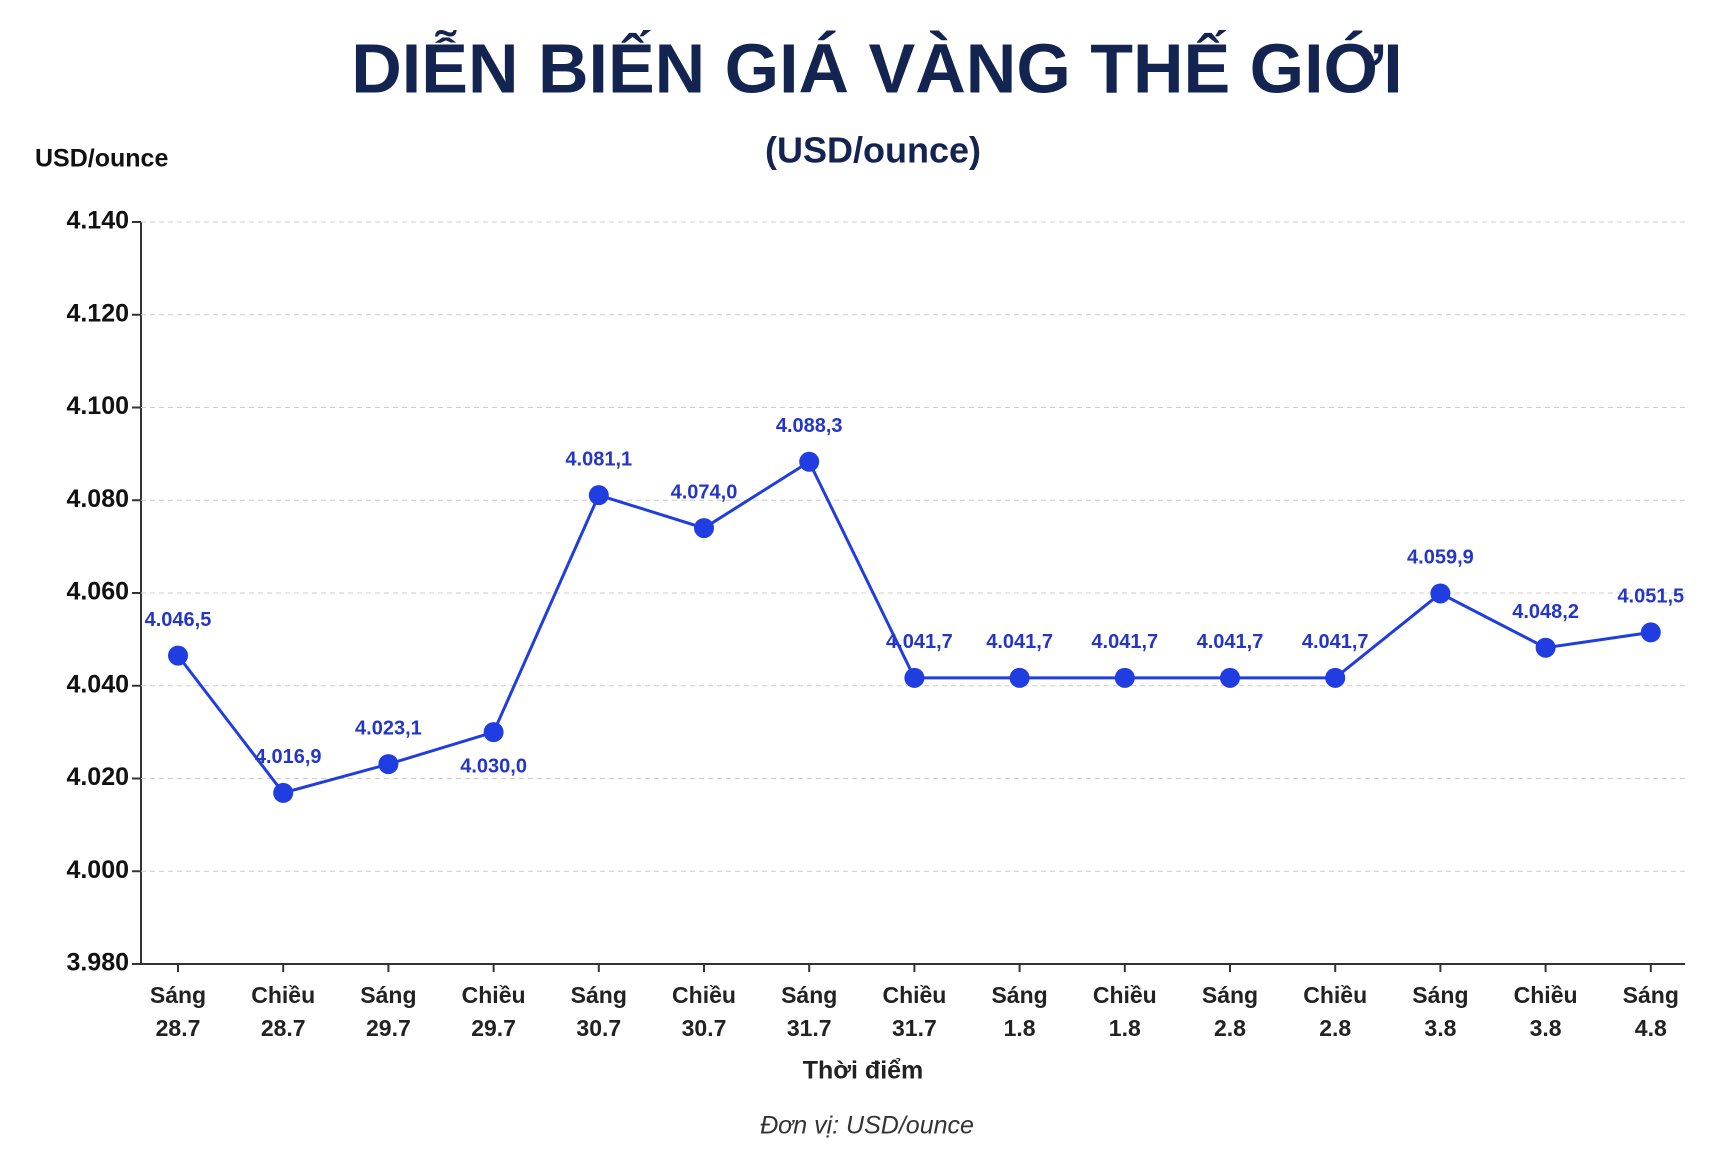  Describe the element at coordinates (97, 963) in the screenshot. I see `y-tick-label: 3.980` at that location.